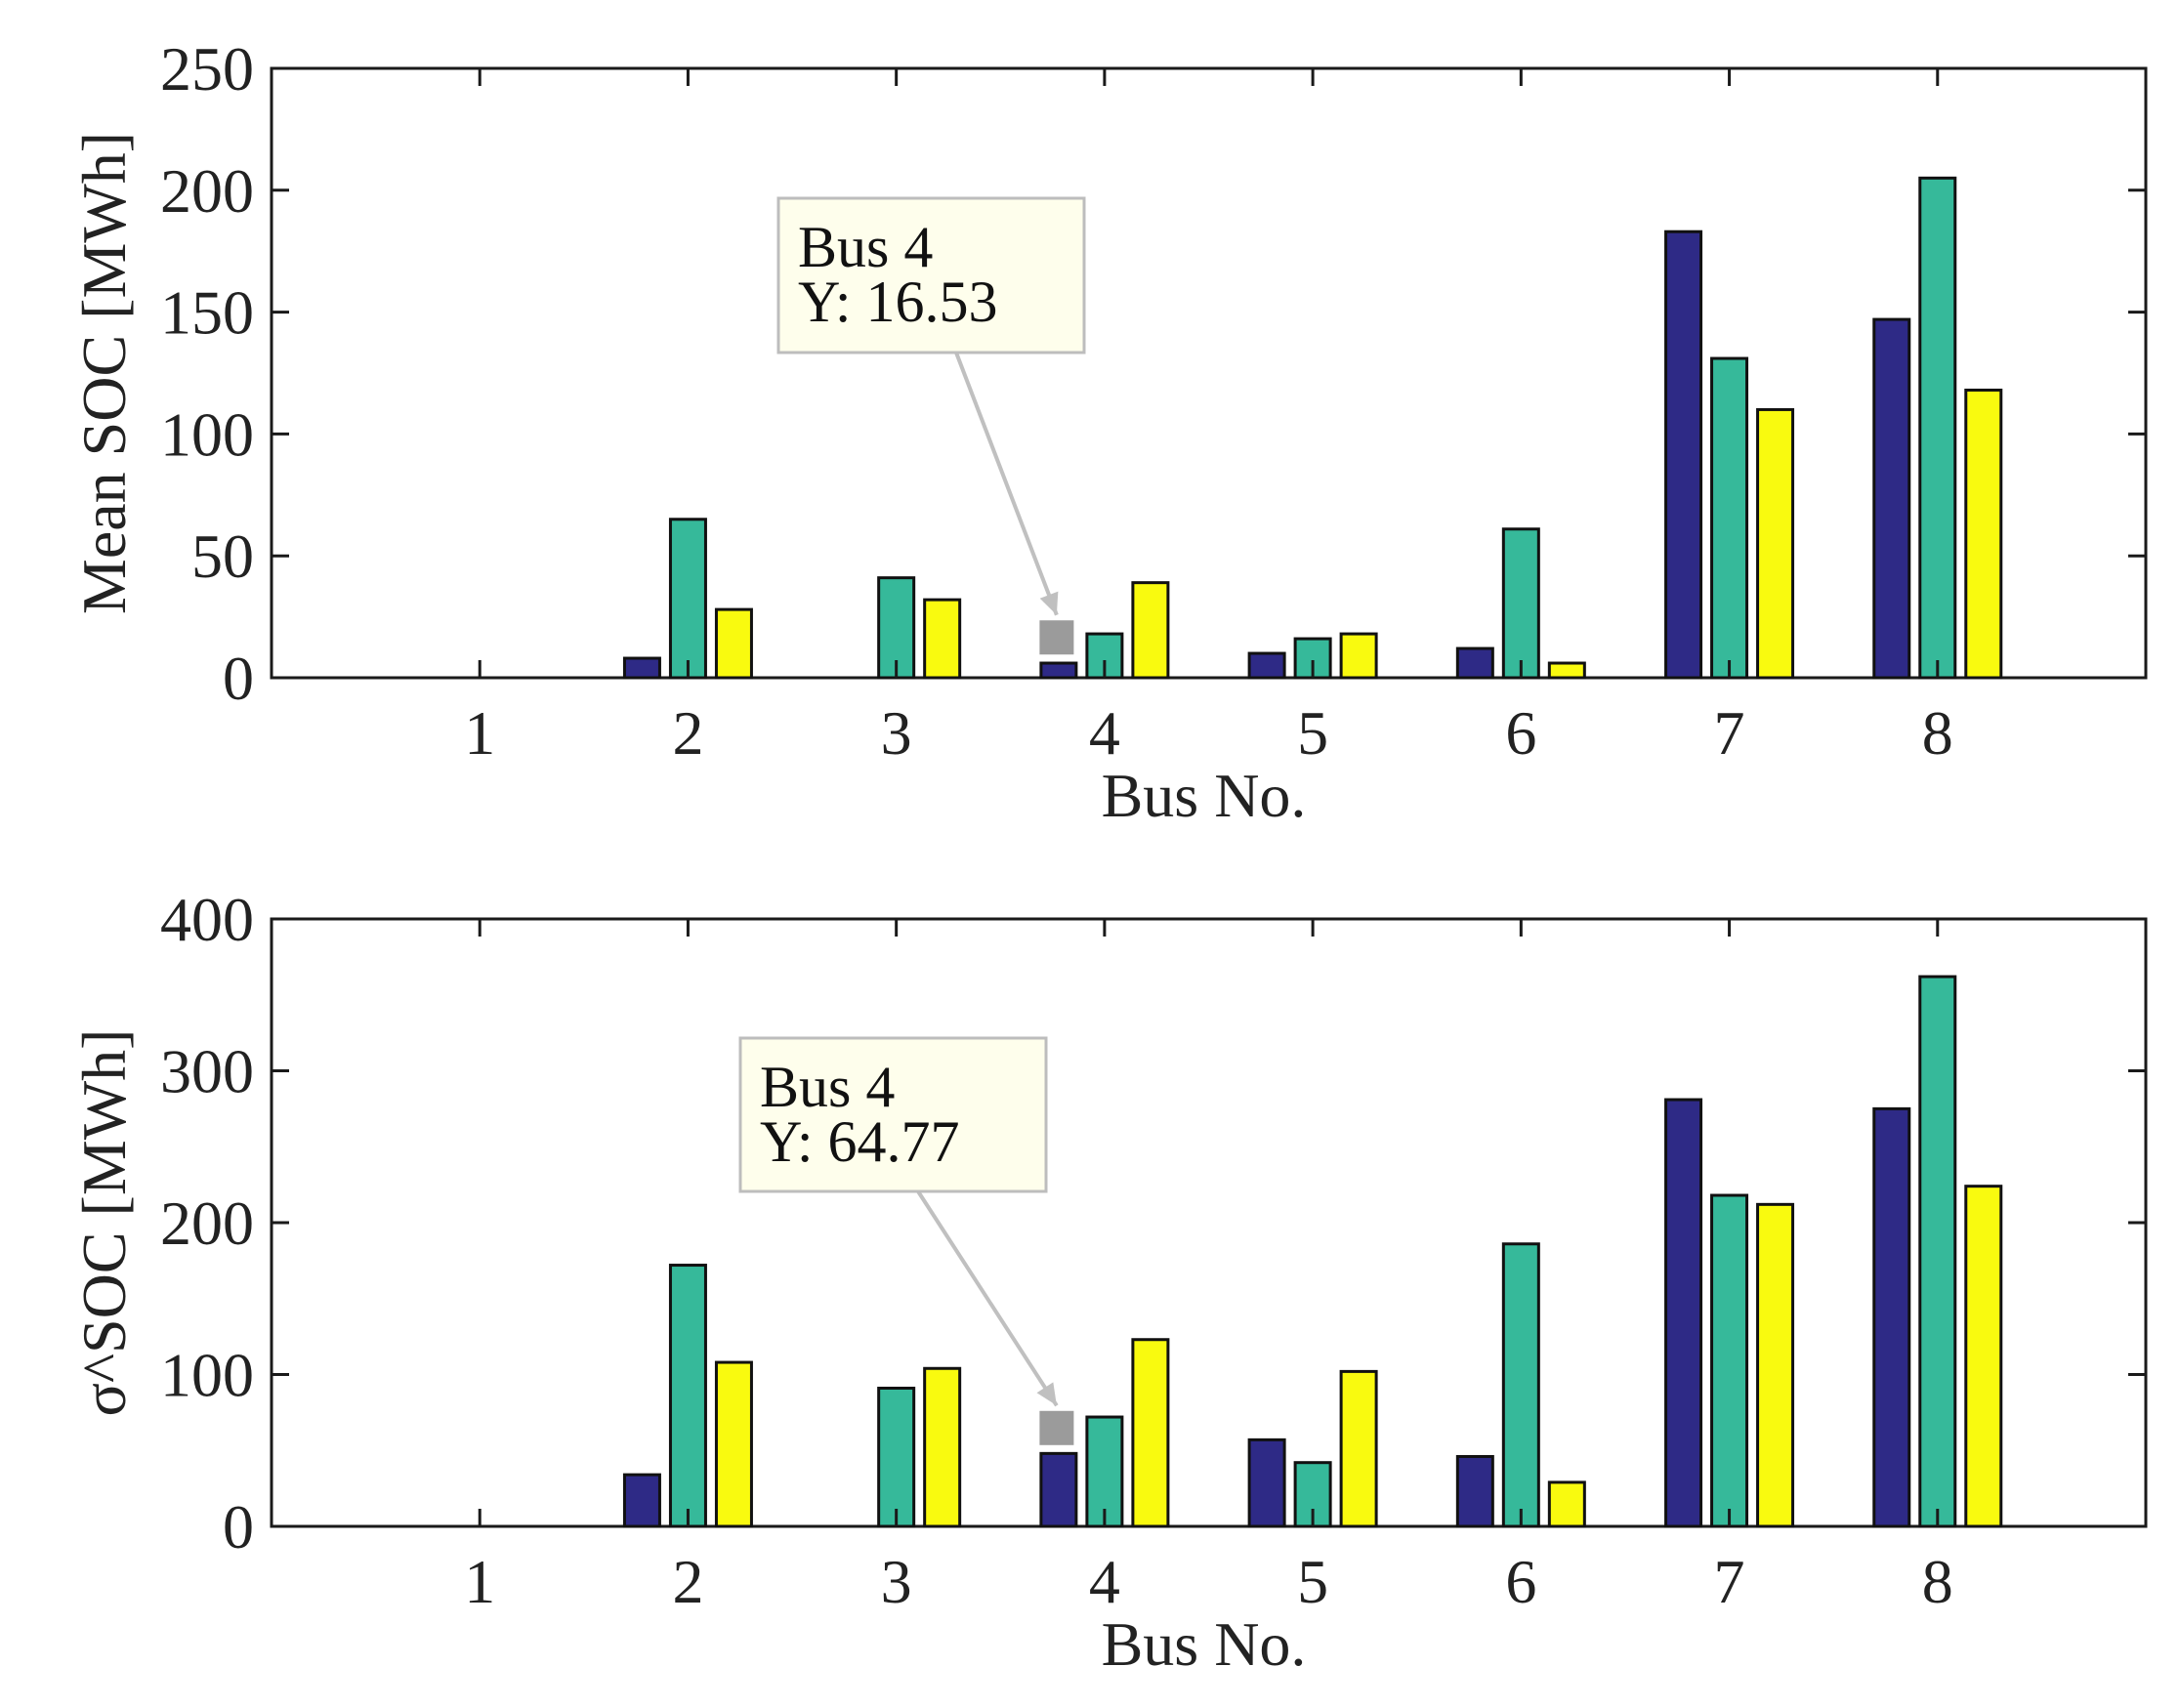  What do you see at coordinates (207, 313) in the screenshot?
I see `y-tick-label: 150` at bounding box center [207, 313].